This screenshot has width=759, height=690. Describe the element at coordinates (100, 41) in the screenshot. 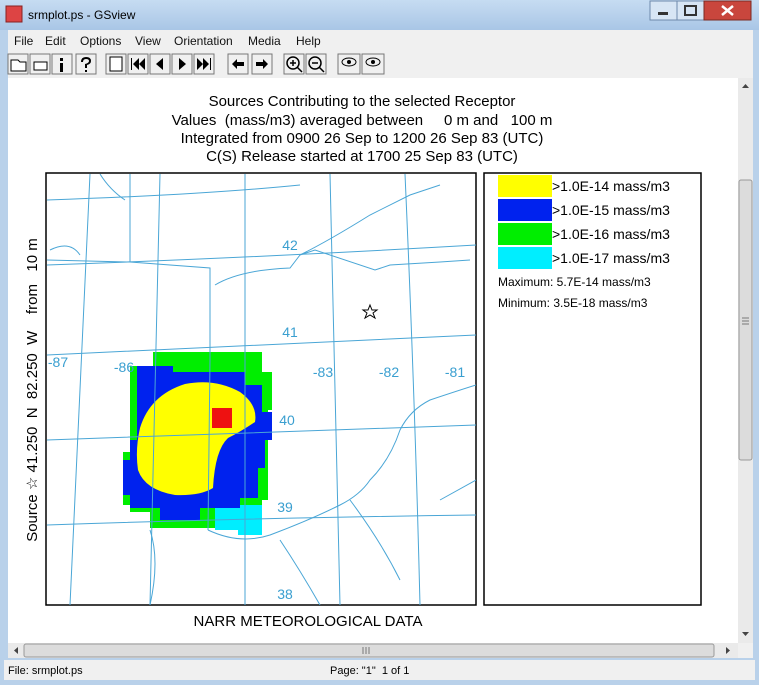

I see `menu-item: Options` at that location.